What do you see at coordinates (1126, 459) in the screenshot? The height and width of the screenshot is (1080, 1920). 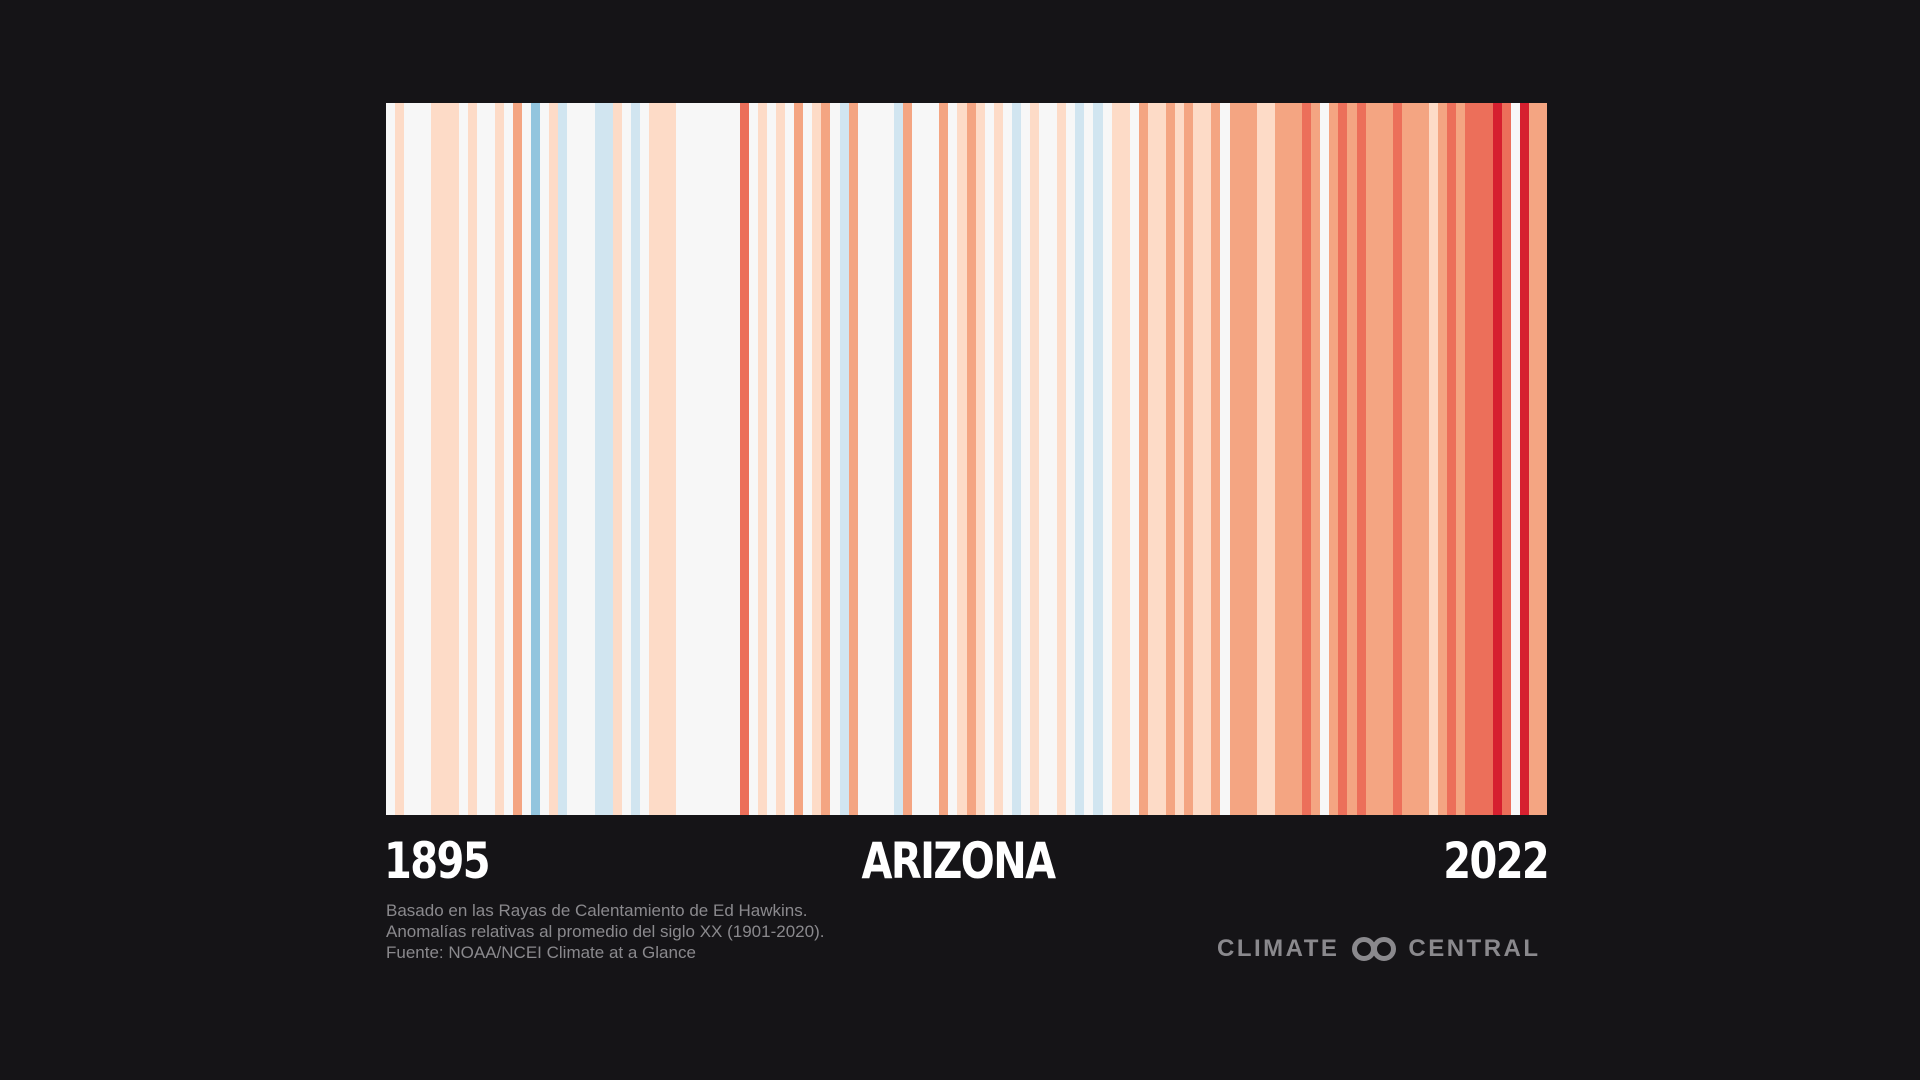 I see `stripe-1976` at bounding box center [1126, 459].